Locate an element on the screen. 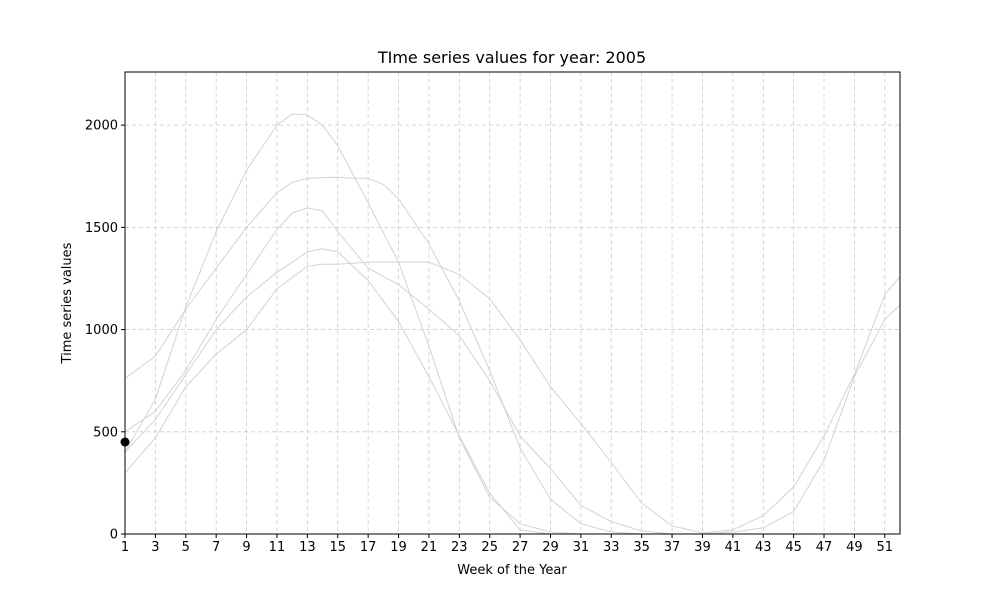 This screenshot has height=600, width=1000. y-tick-label: 500 is located at coordinates (105, 432).